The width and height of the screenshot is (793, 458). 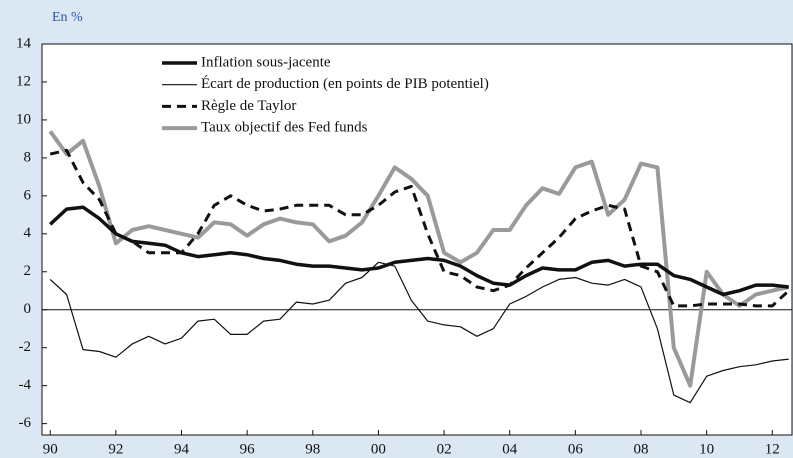 I want to click on x-tick-label: 94, so click(x=182, y=449).